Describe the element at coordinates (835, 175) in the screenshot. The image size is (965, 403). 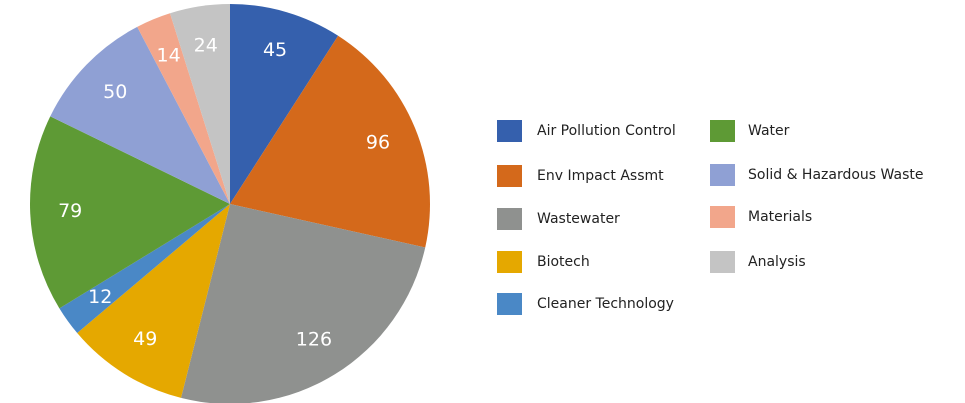
I see `legend-label: Solid & Hazardous Waste` at that location.